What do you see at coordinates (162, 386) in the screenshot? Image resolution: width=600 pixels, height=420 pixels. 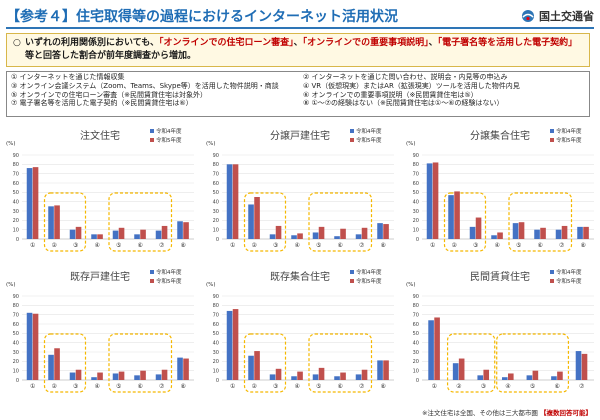 I see `x-tick-label: ⑦` at bounding box center [162, 386].